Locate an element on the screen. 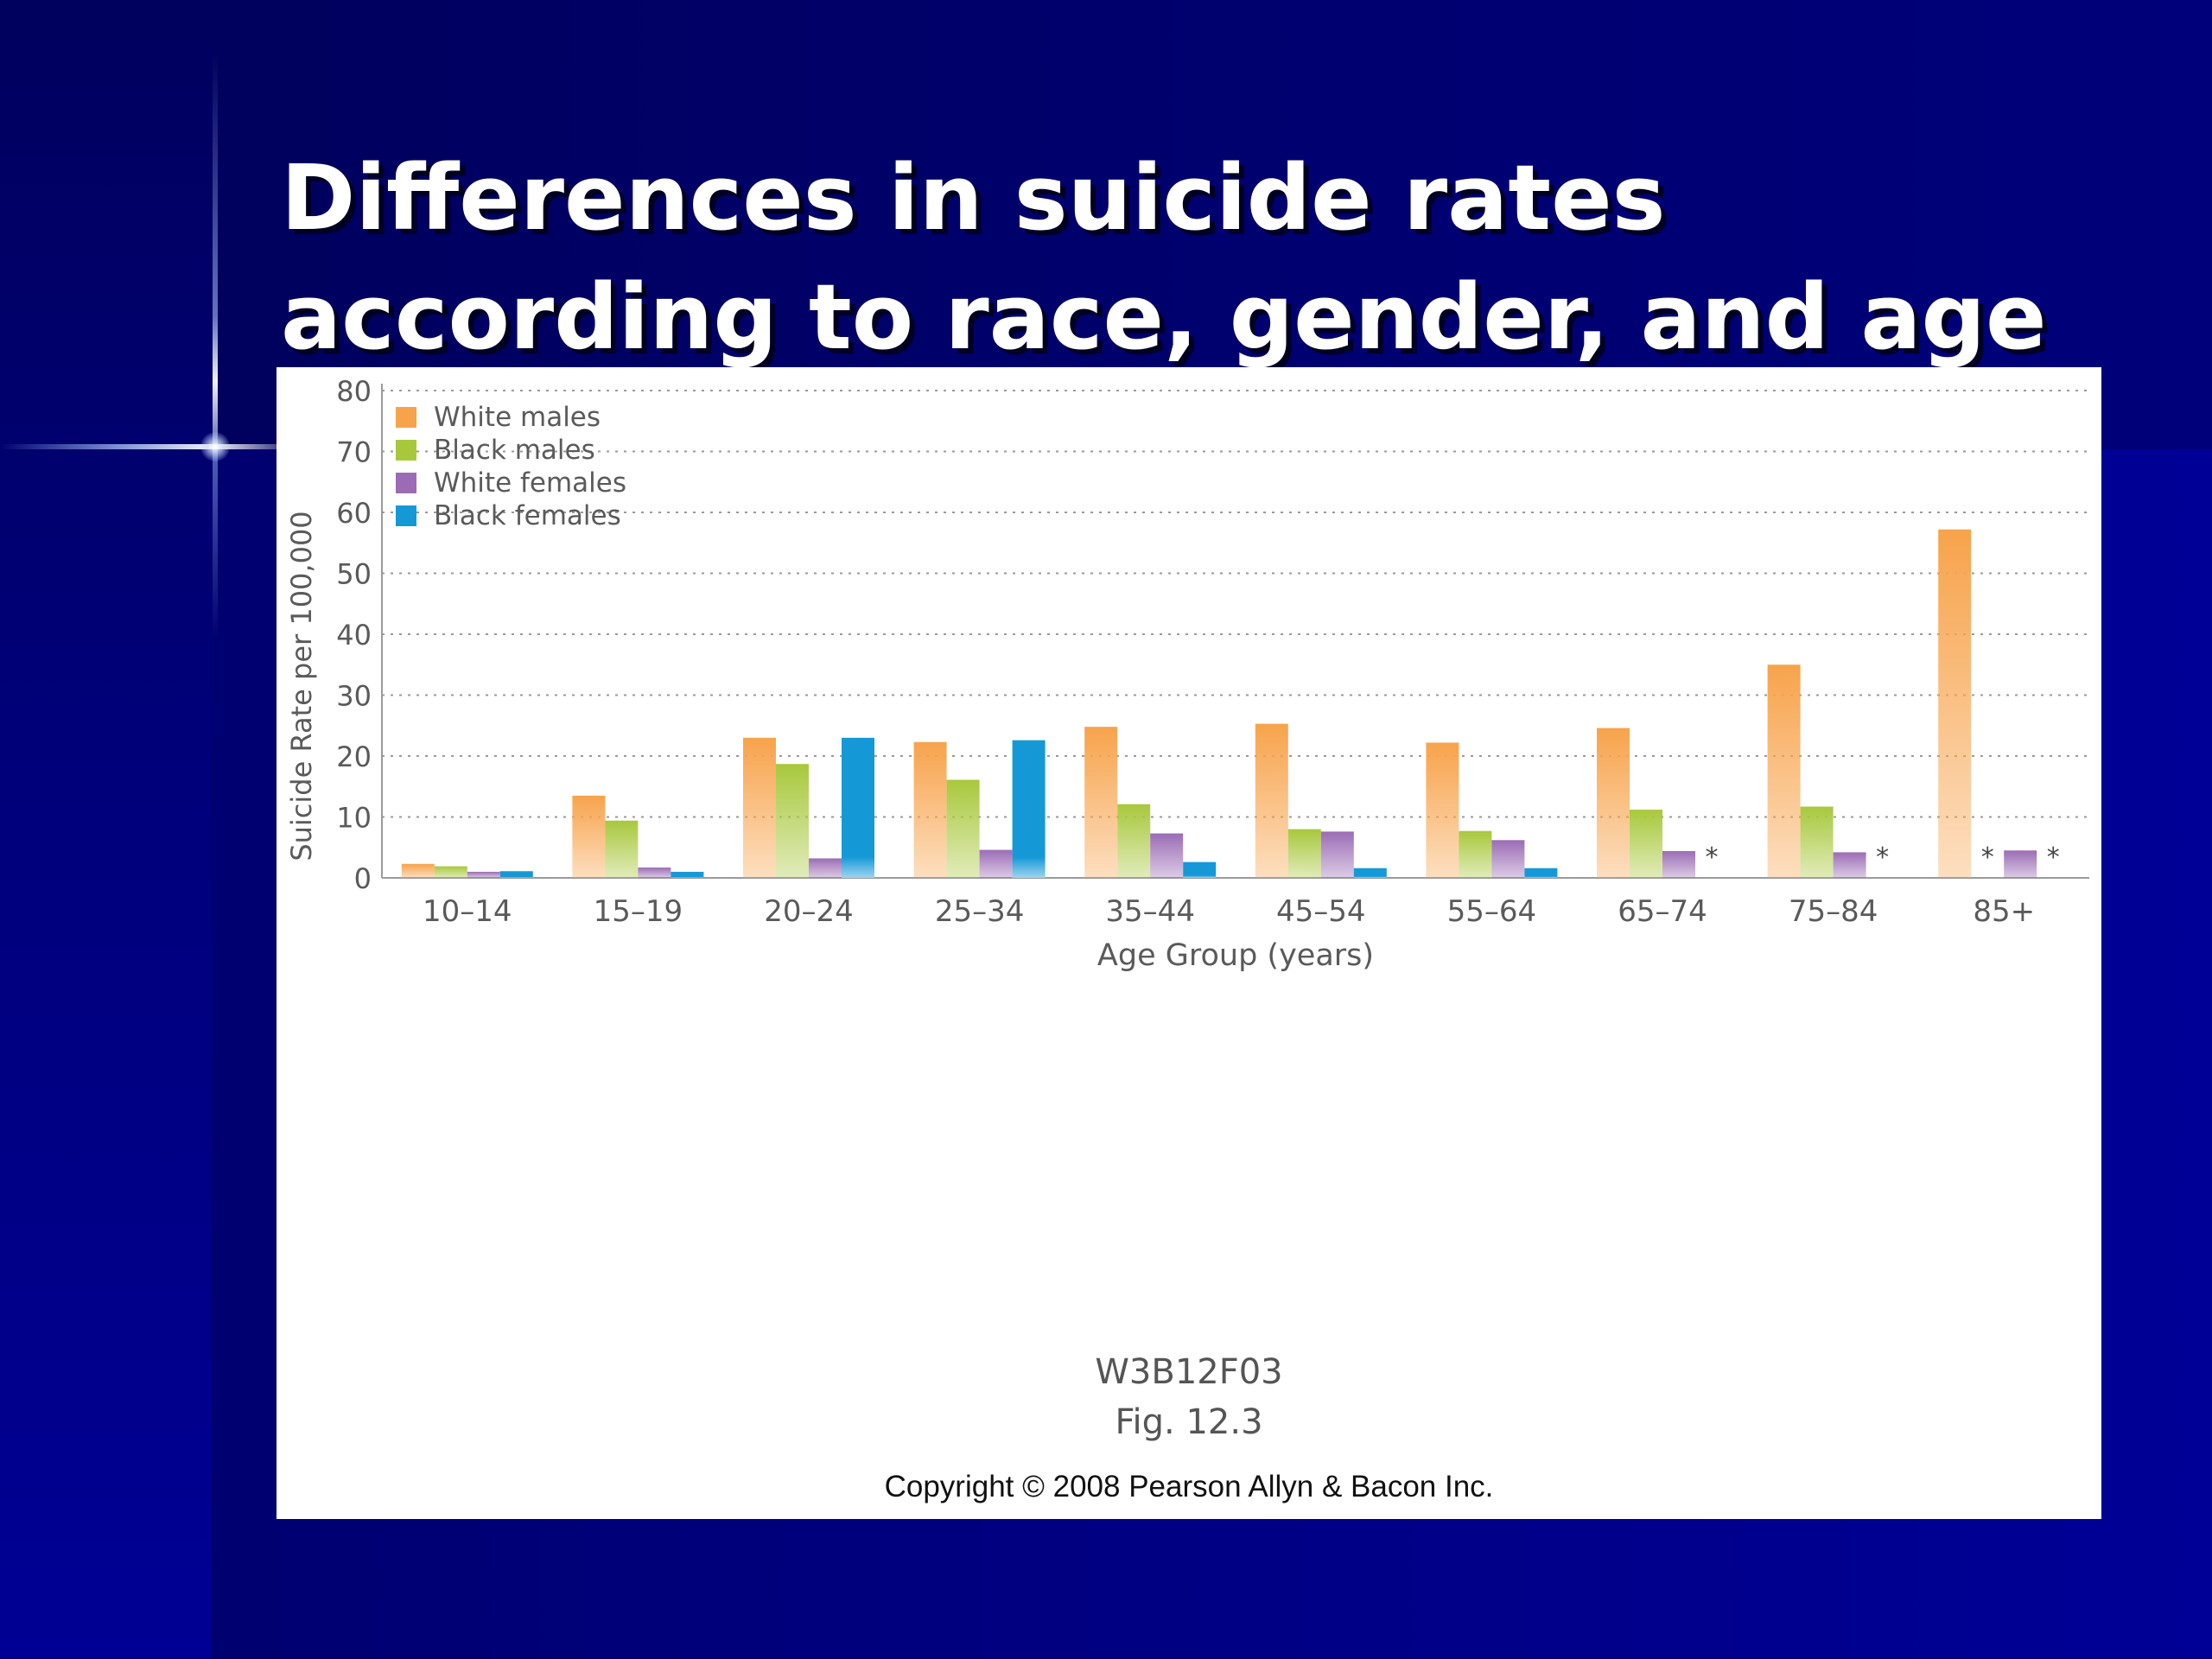  y-axis-ticks: 0 10 20 30 40 50 60 70 80 is located at coordinates (354, 635).